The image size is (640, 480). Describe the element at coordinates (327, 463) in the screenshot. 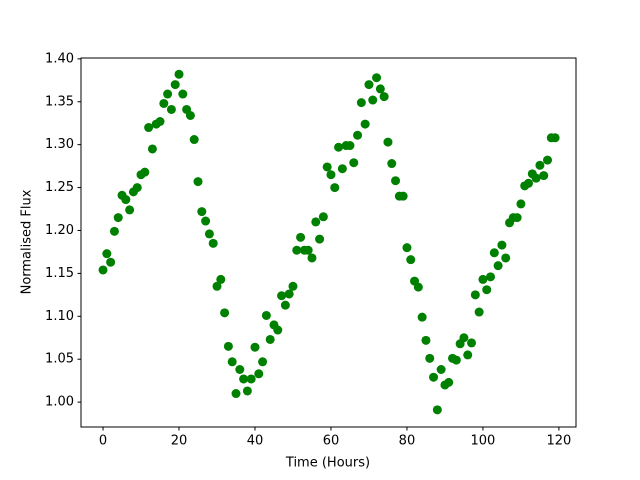

I see `x-axis-label: Time (Hours)` at that location.